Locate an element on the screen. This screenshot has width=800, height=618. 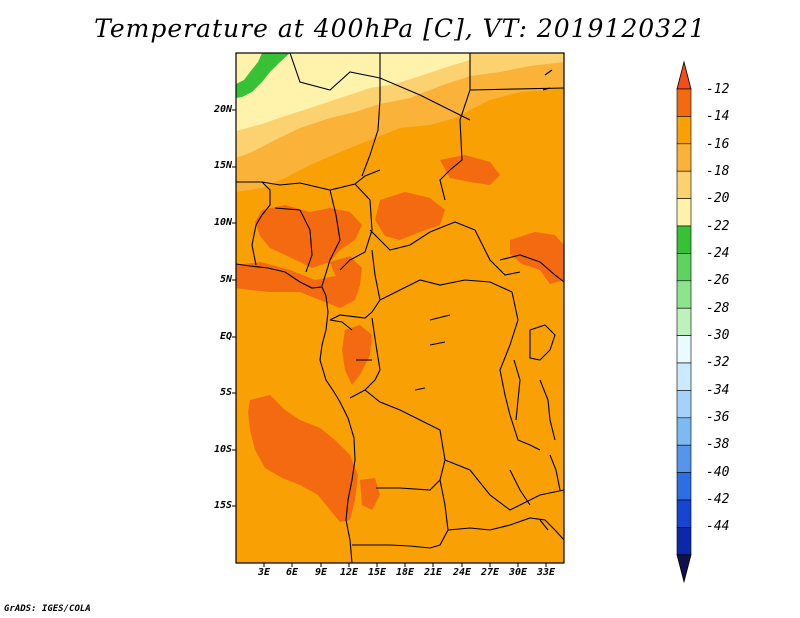
colorbar-label: -22 is located at coordinates (718, 226).